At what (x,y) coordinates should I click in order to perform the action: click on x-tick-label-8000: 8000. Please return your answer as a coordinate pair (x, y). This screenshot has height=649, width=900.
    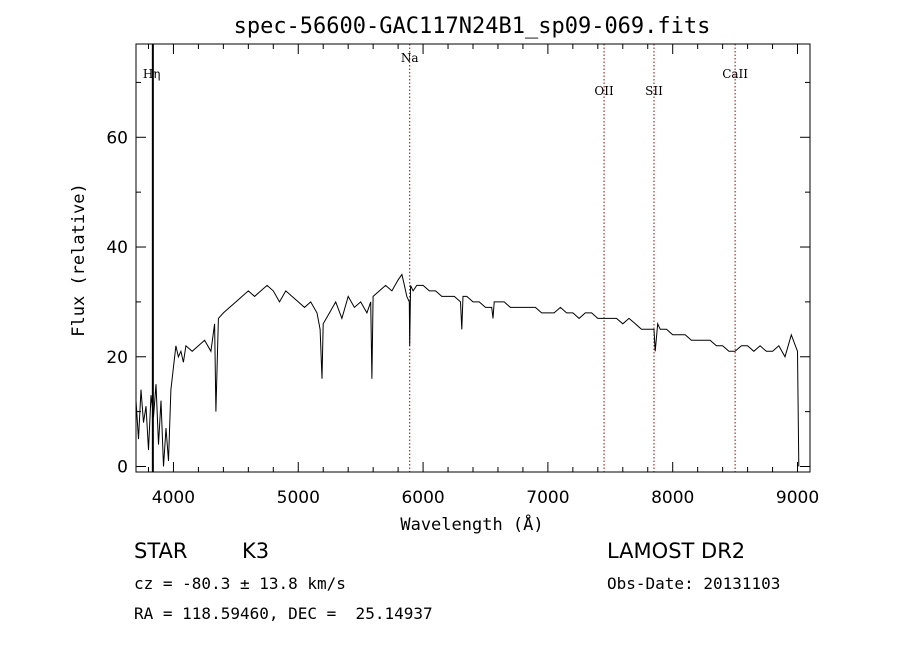
    Looking at the image, I should click on (672, 498).